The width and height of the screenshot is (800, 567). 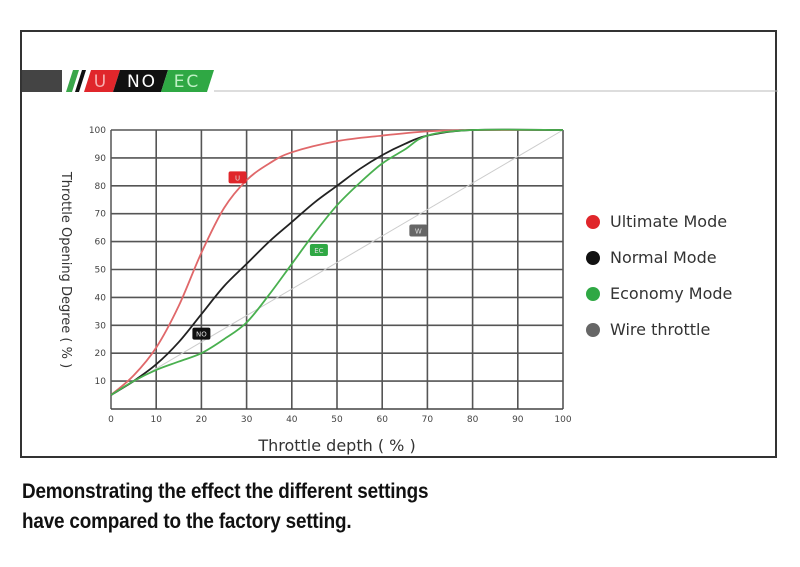 What do you see at coordinates (337, 420) in the screenshot?
I see `x-tick-label: 50` at bounding box center [337, 420].